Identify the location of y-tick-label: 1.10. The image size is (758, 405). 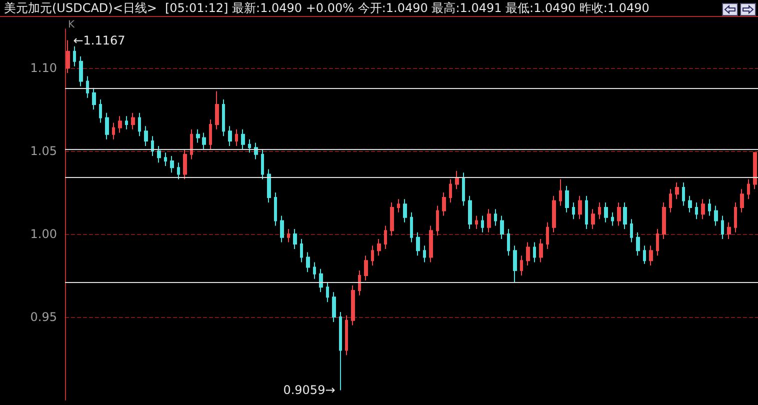
(43, 68).